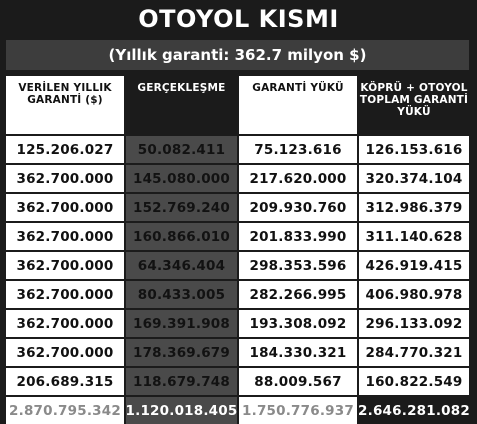 The image size is (477, 424). What do you see at coordinates (414, 236) in the screenshot?
I see `table-cell: 311.140.628` at bounding box center [414, 236].